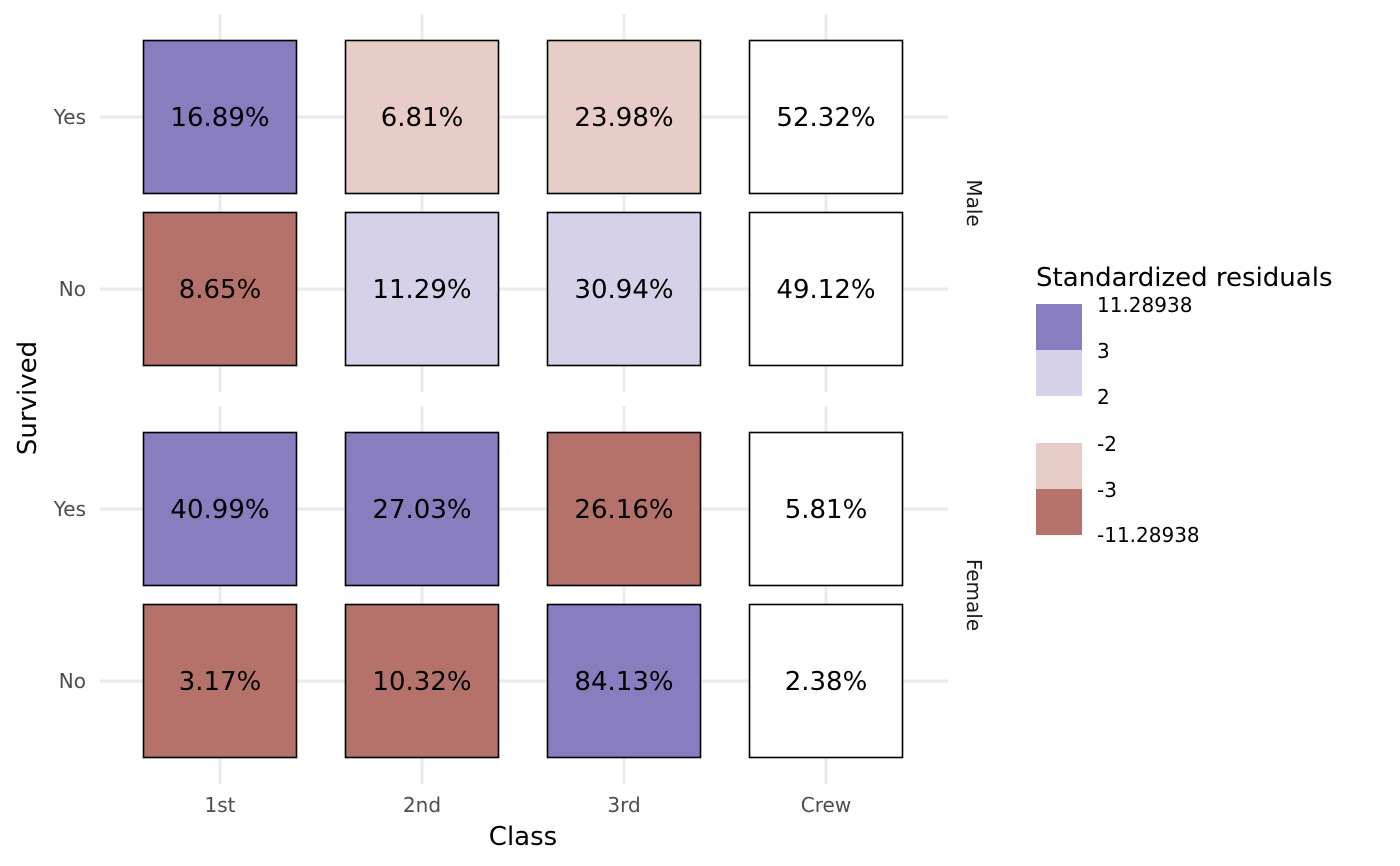 The width and height of the screenshot is (1400, 866). I want to click on cell-value-label: 84.13%, so click(623, 682).